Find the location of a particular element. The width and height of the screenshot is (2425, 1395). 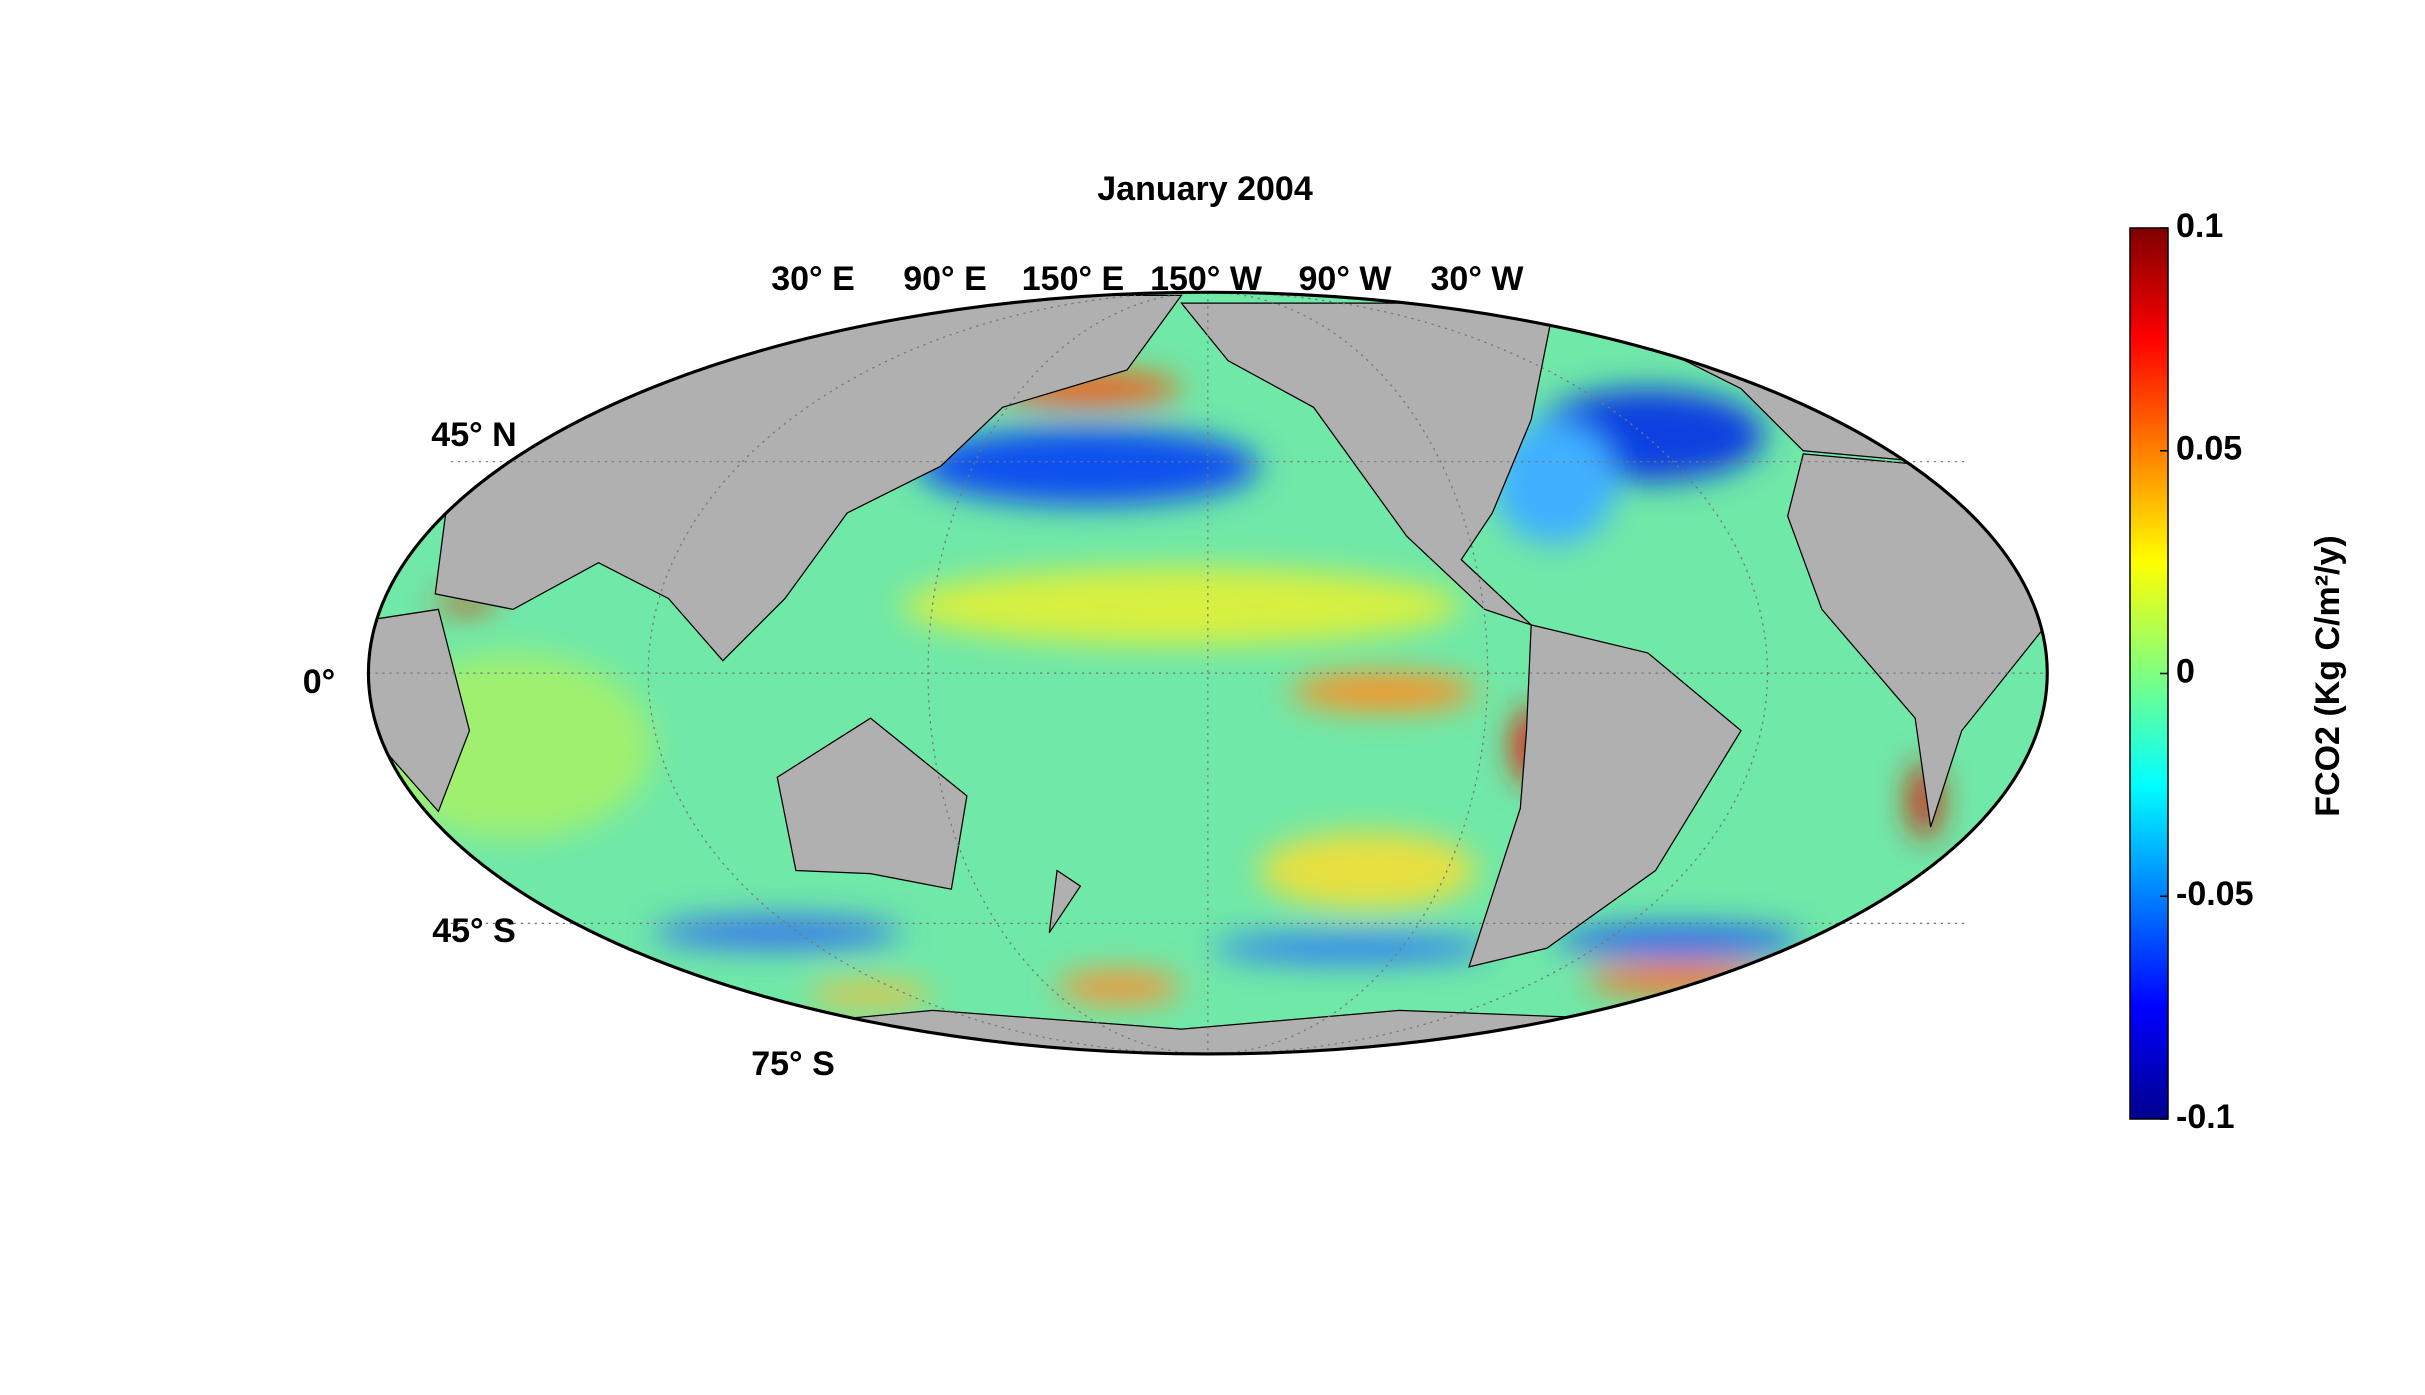

longitude-label: 90° W is located at coordinates (1346, 279).